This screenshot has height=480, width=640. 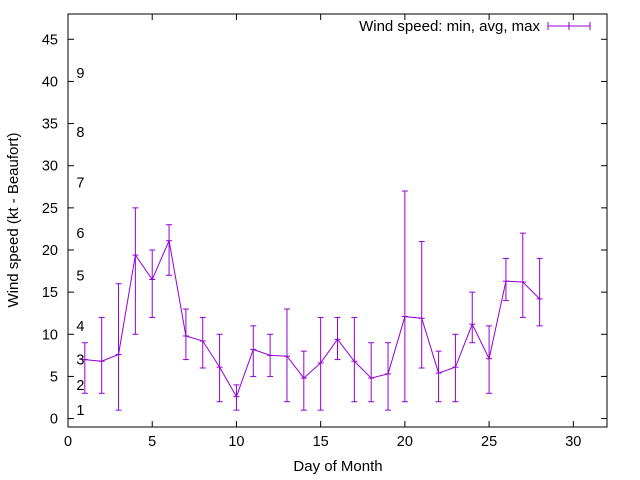 I want to click on y-tick-label: 40, so click(x=50, y=82).